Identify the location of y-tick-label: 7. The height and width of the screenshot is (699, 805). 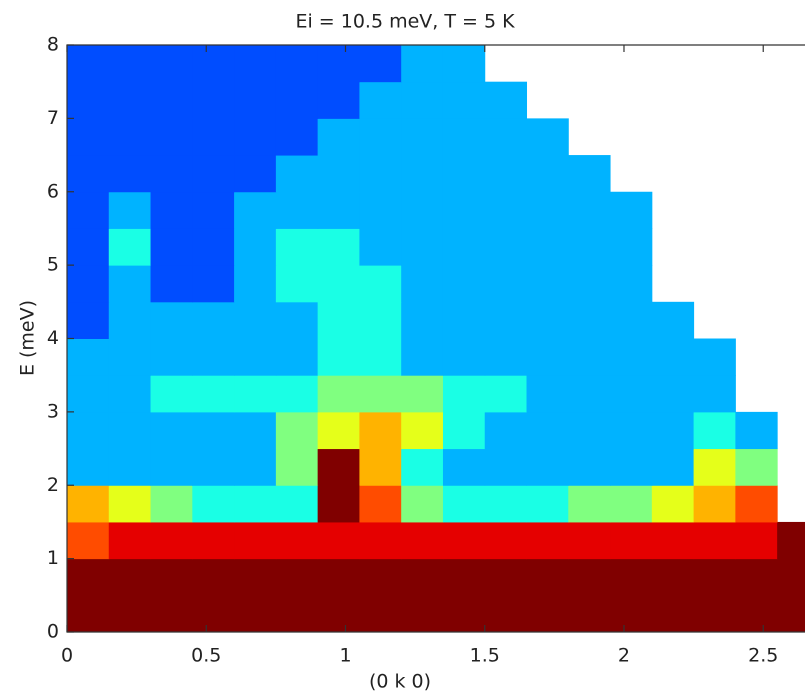
(53, 118).